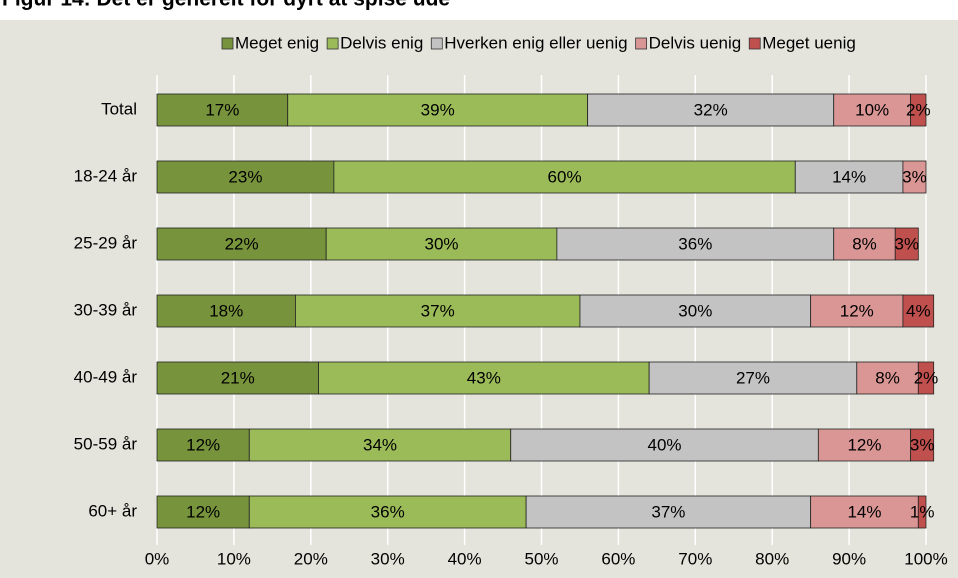 The image size is (958, 578). I want to click on value-label: 60%, so click(565, 176).